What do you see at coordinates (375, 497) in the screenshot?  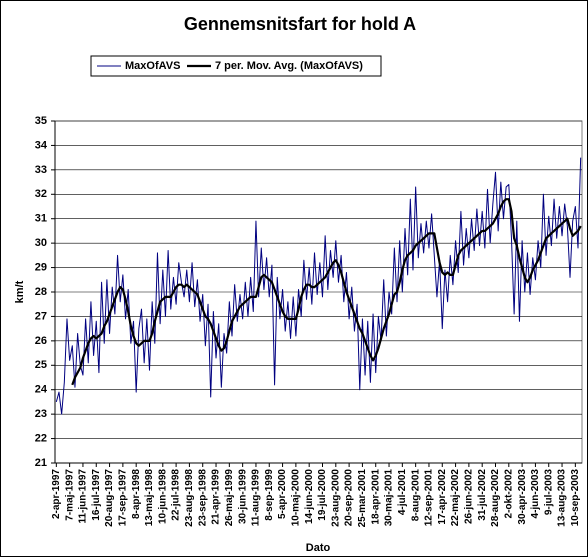 I see `x-tick-label: 18-apr-2001` at bounding box center [375, 497].